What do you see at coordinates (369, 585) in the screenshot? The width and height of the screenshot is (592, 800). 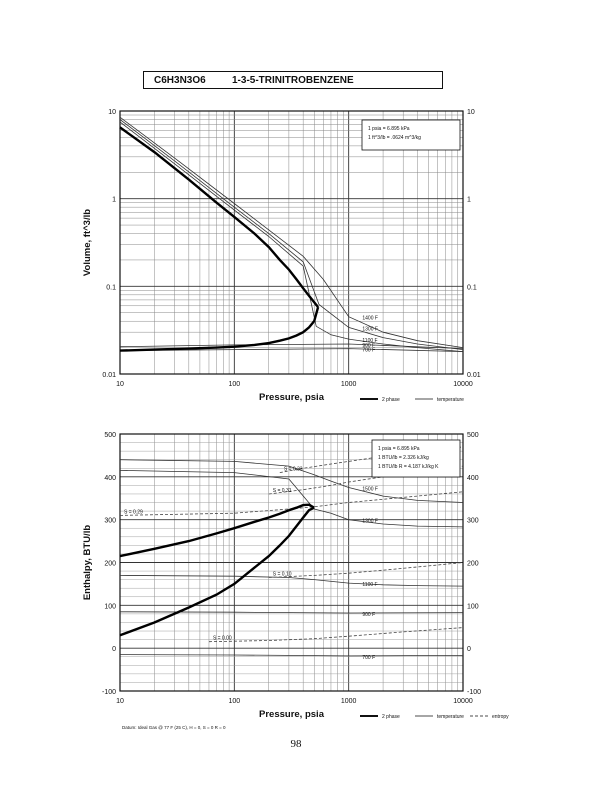 I see `enth-isotherm-label: 1100 F` at bounding box center [369, 585].